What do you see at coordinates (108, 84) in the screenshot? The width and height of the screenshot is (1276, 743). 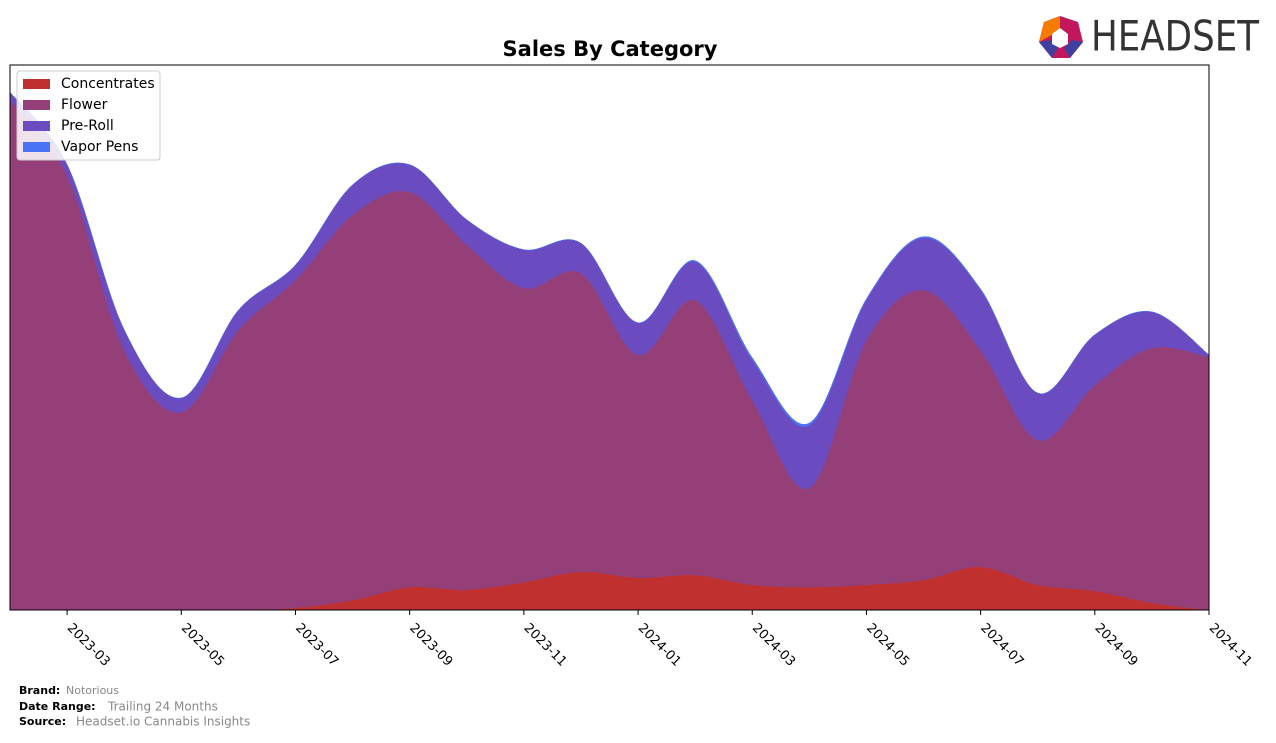 I see `legend-label: Concentrates` at bounding box center [108, 84].